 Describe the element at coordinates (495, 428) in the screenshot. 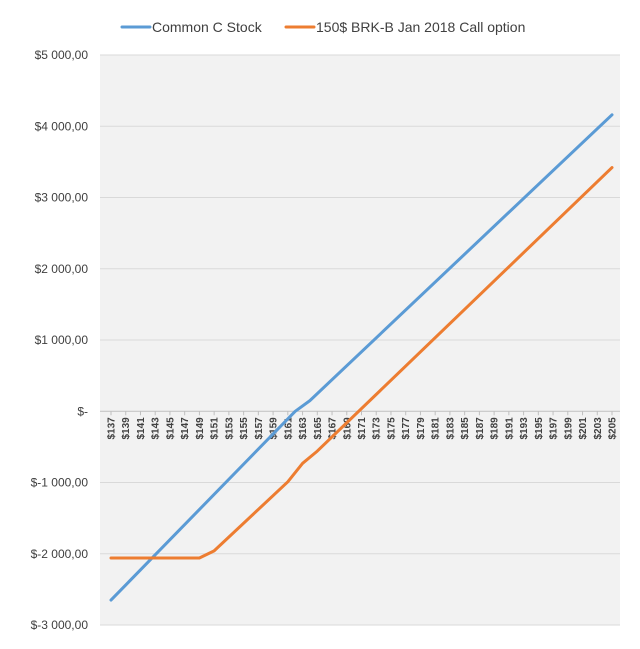

I see `x-tick-label: $189` at that location.